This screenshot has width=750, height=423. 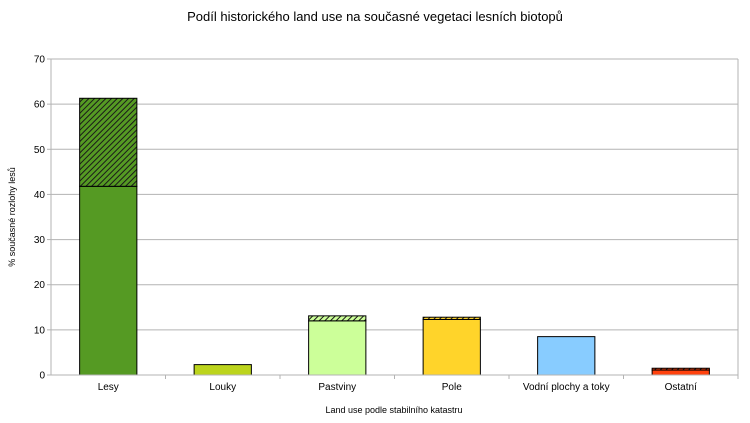 I want to click on x-tick-label: Lesy, so click(x=108, y=387).